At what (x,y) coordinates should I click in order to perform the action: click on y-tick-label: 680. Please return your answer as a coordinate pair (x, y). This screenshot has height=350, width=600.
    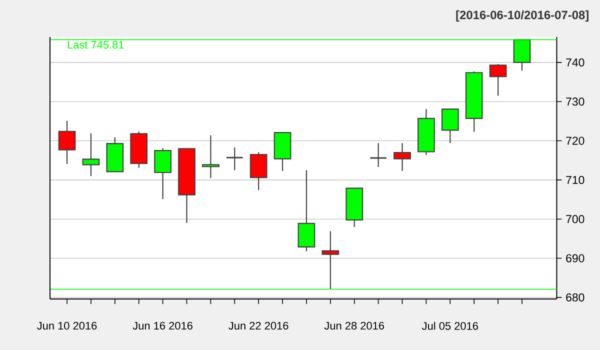
    Looking at the image, I should click on (575, 297).